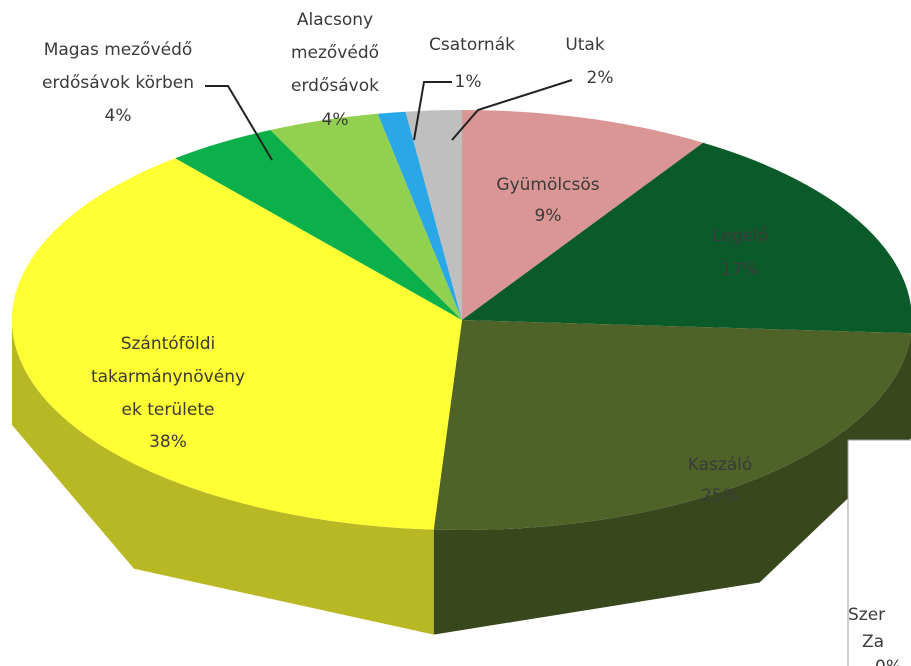 The width and height of the screenshot is (911, 666). What do you see at coordinates (866, 615) in the screenshot?
I see `inset-text: Szer` at bounding box center [866, 615].